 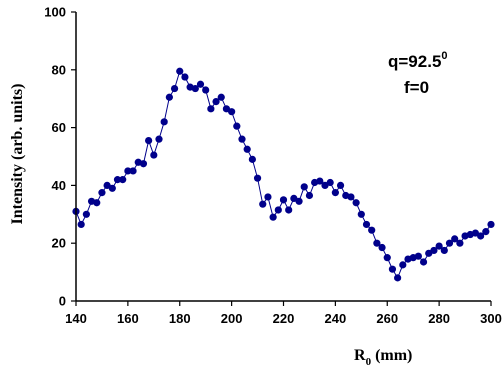 I want to click on y-tick-label: 60, so click(x=59, y=127).